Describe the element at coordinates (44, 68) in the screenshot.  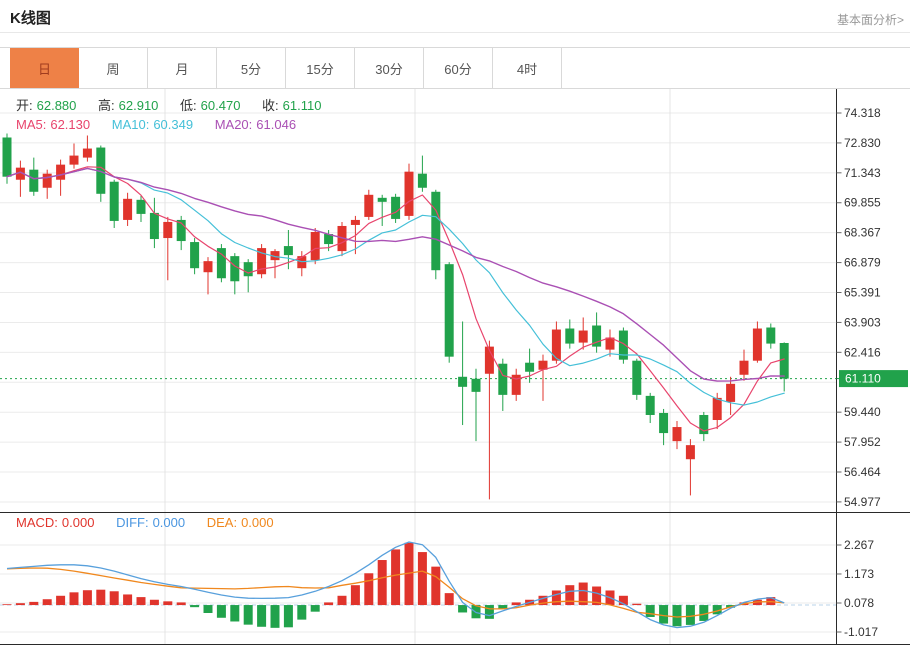
I see `tab-day: 日` at that location.